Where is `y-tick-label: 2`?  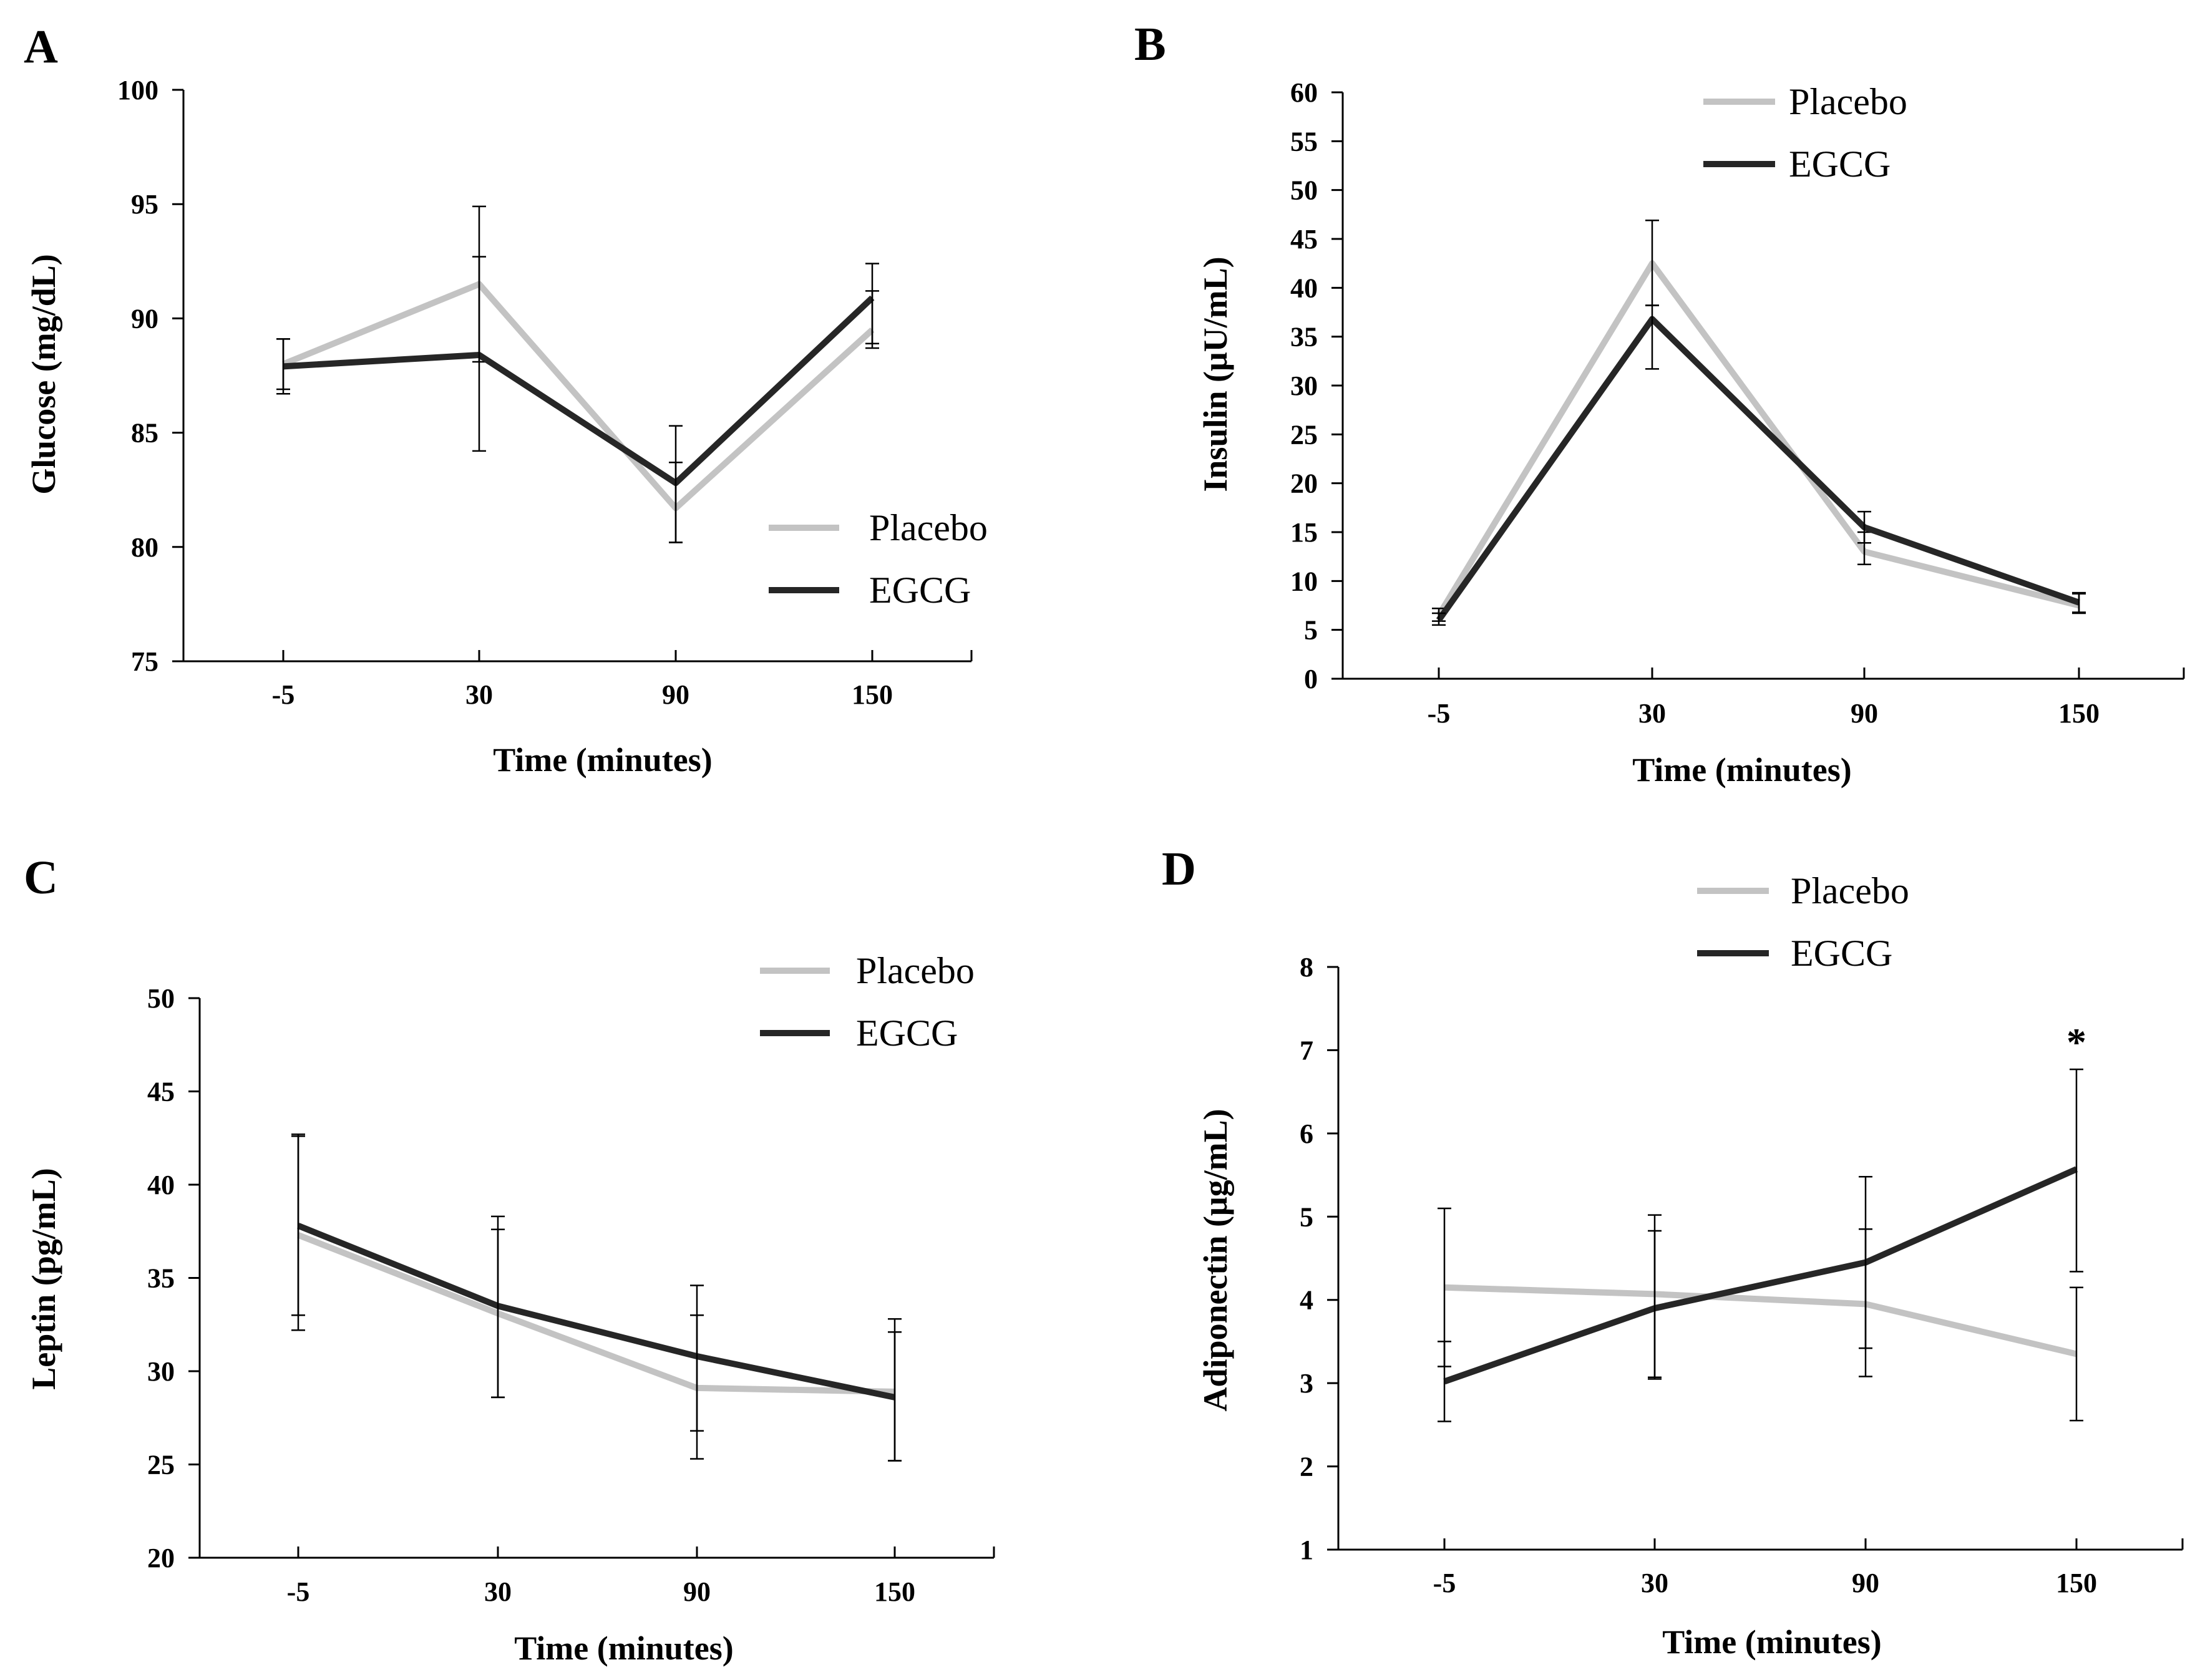 y-tick-label: 2 is located at coordinates (1306, 1467).